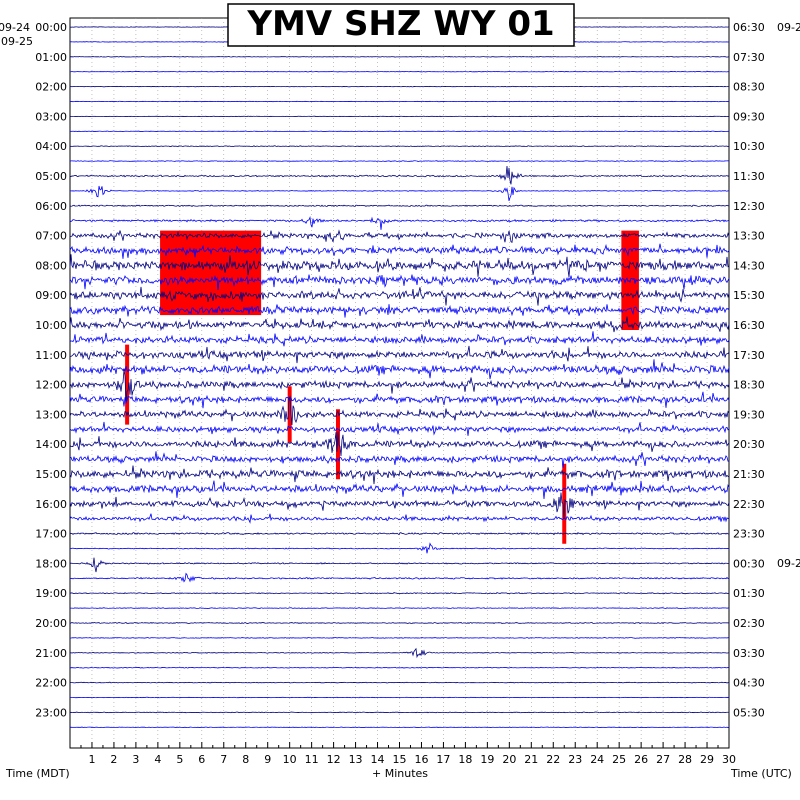 This screenshot has width=800, height=800. Describe the element at coordinates (749, 295) in the screenshot. I see `right-hour-label: 15:30` at that location.